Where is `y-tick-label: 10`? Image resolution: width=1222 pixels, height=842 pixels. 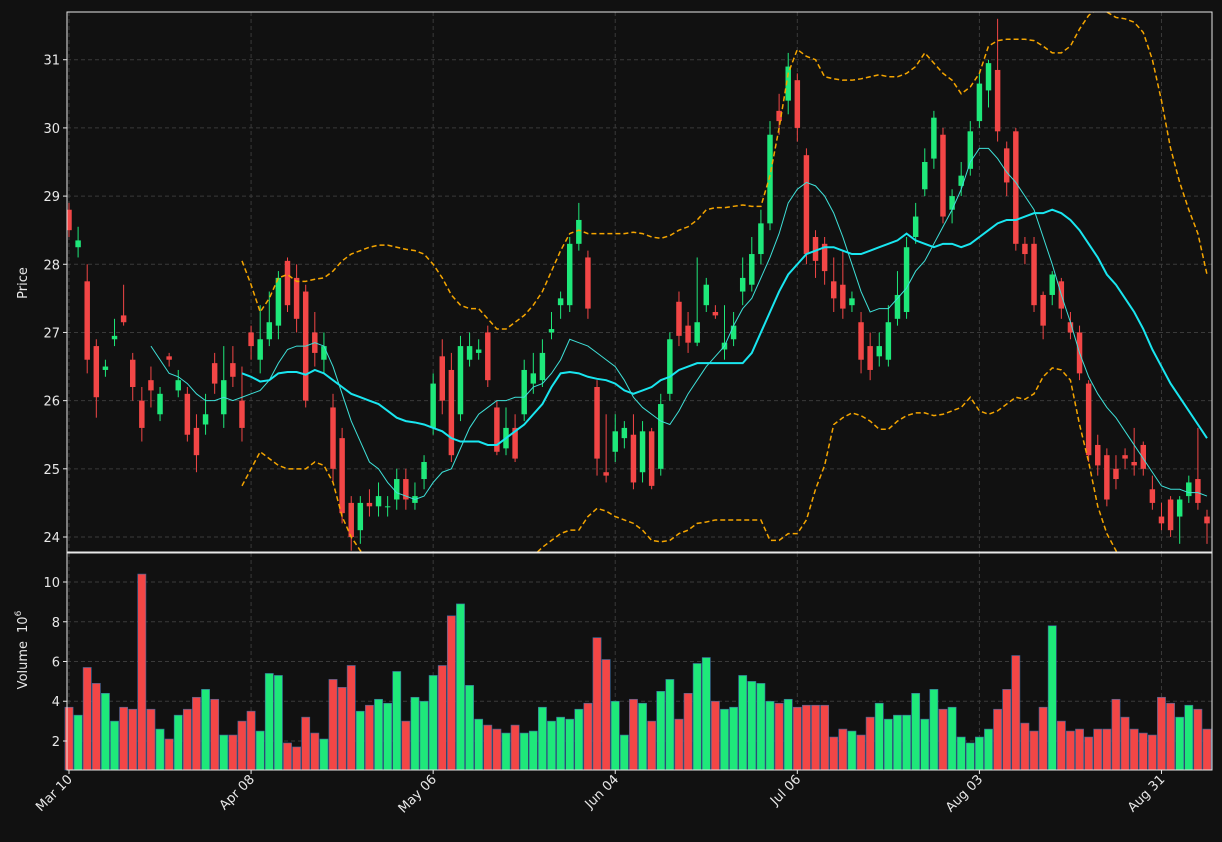 y-tick-label: 10 is located at coordinates (51, 583).